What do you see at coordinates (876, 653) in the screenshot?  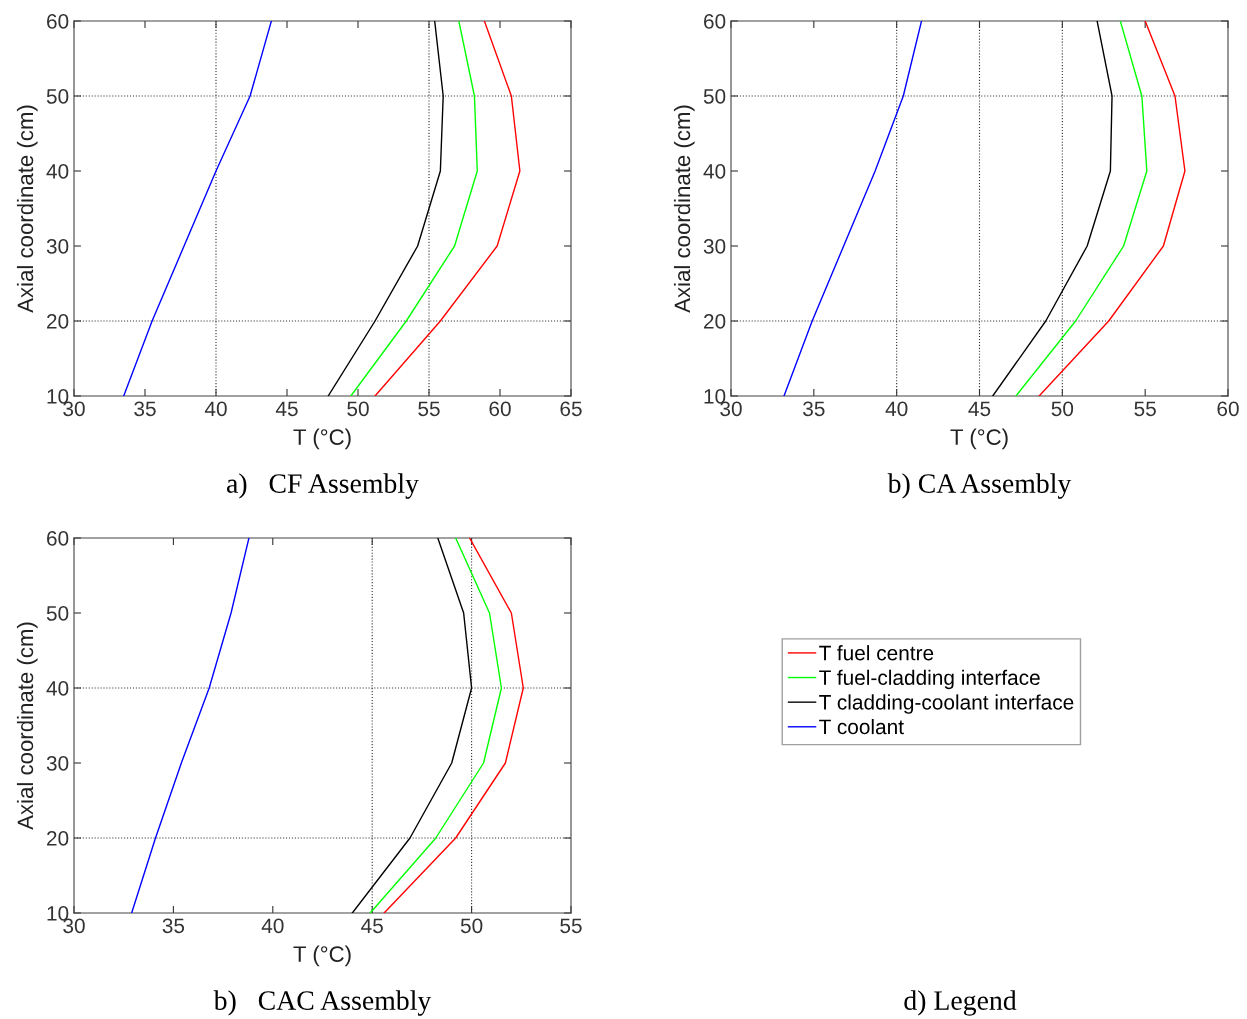 I see `legend-label: T fuel centre` at bounding box center [876, 653].